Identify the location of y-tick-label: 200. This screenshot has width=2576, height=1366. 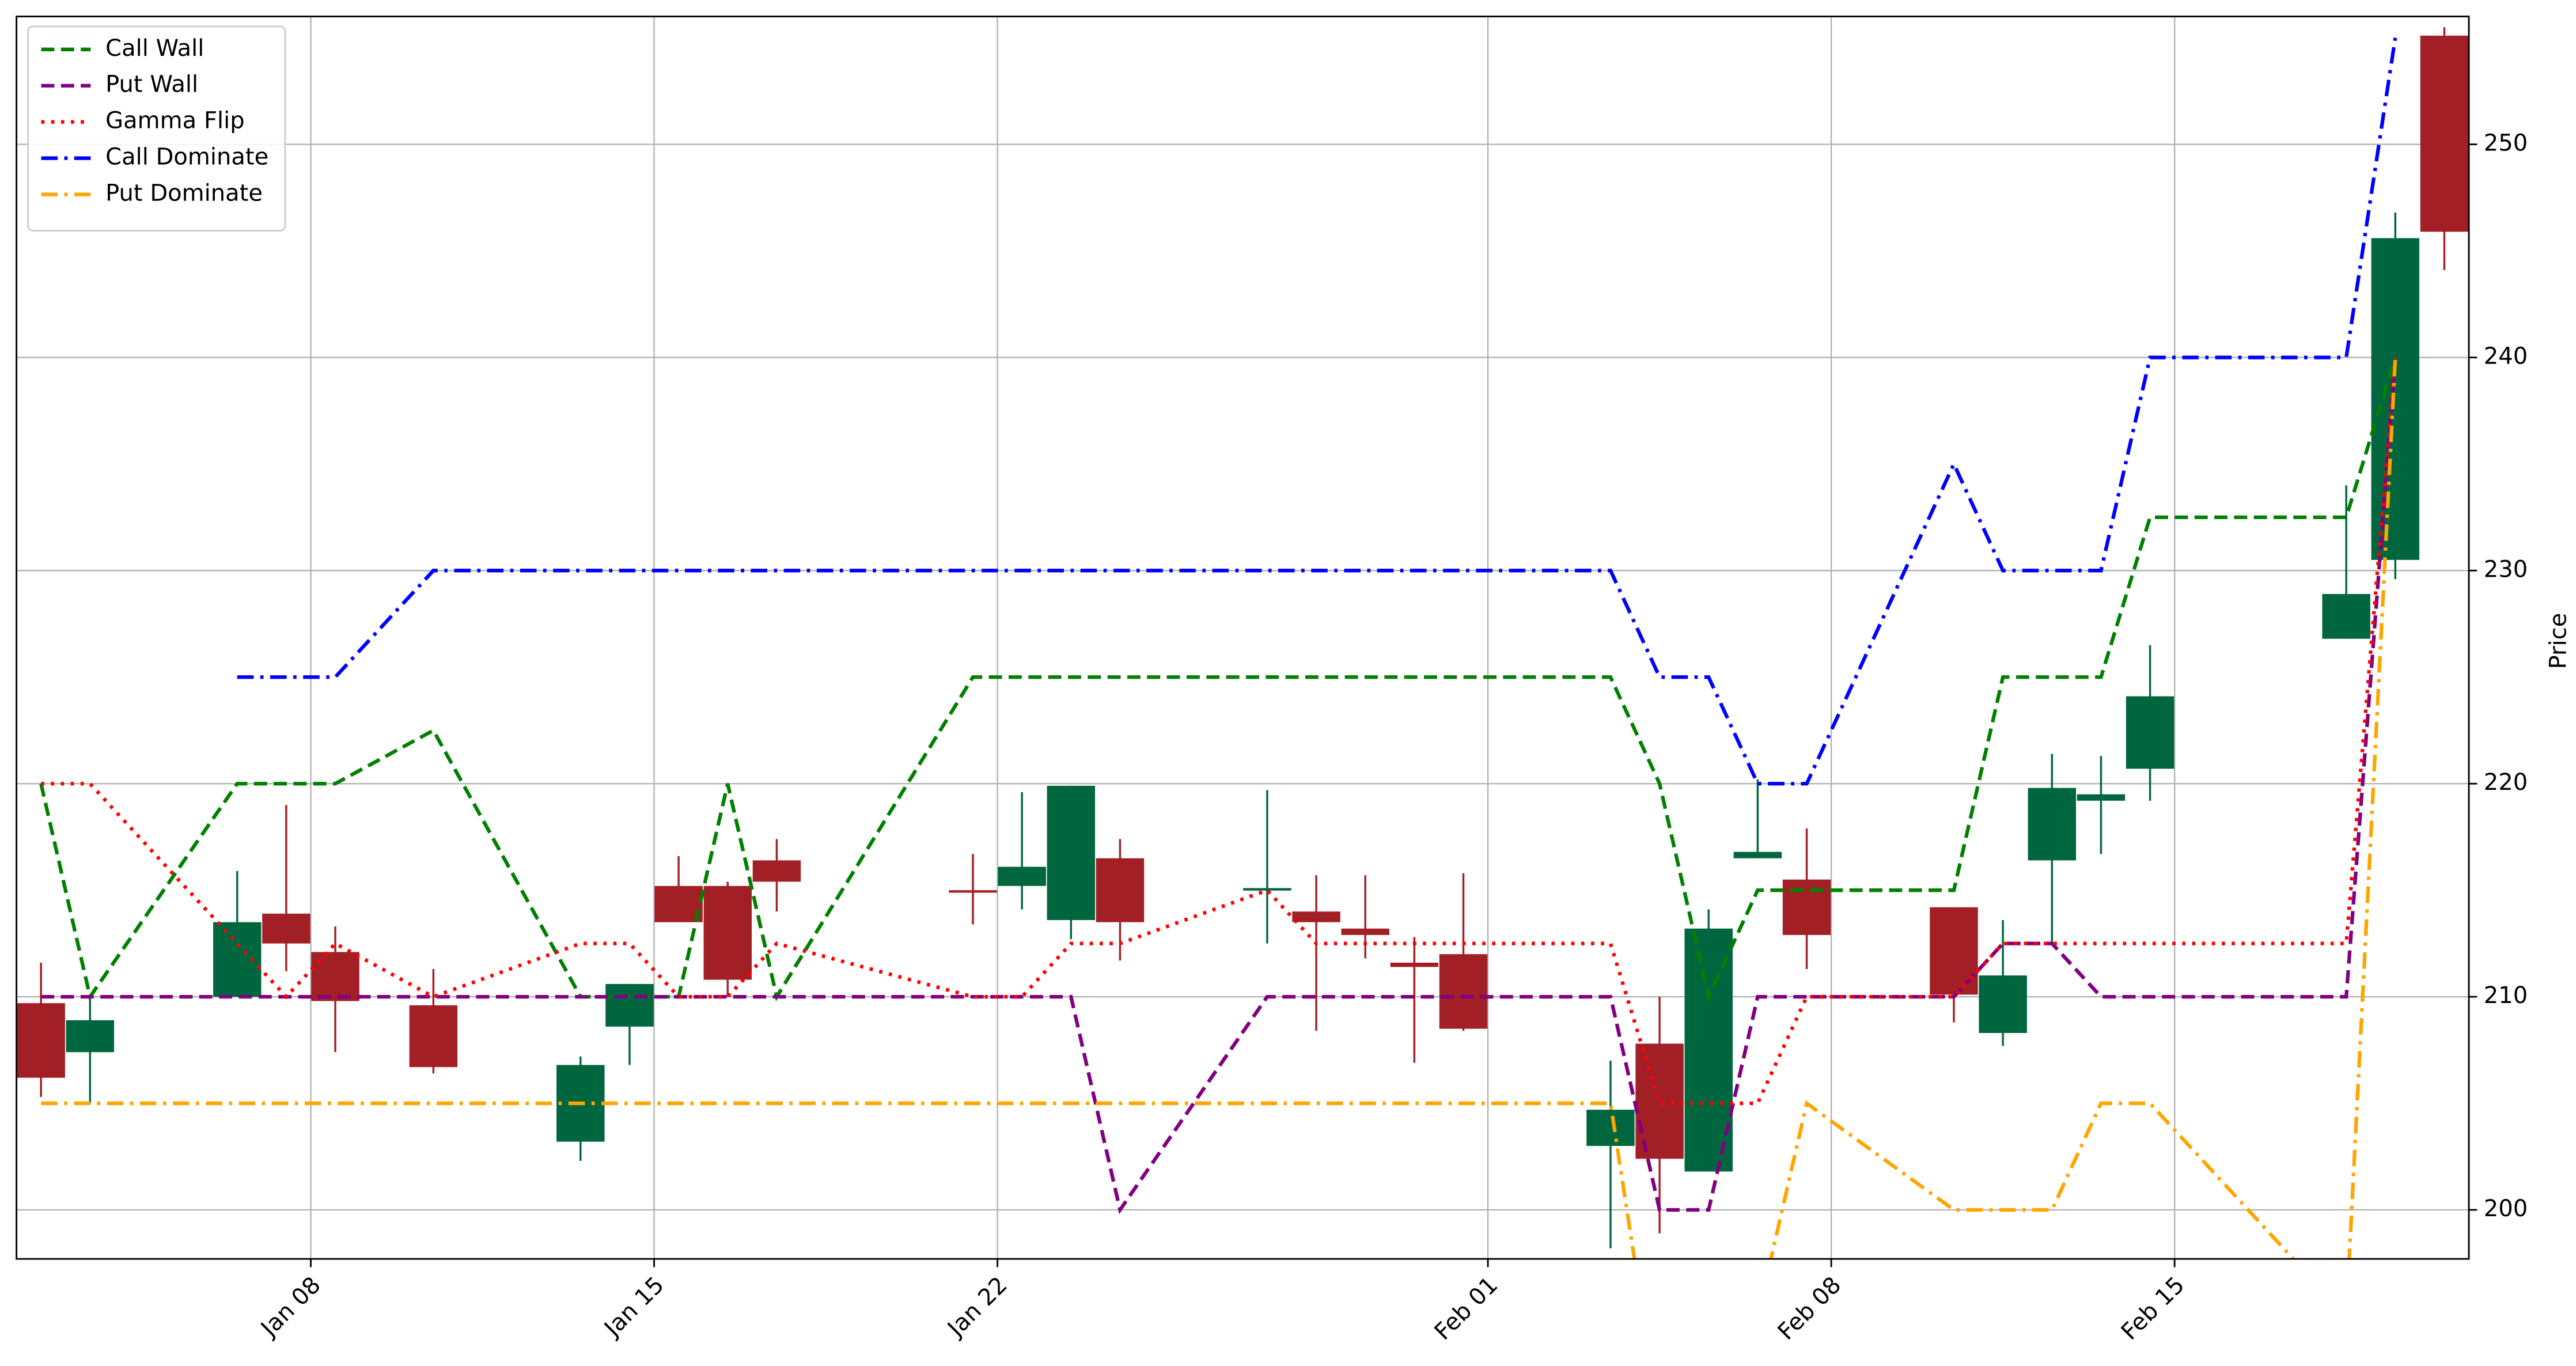
(2506, 1208).